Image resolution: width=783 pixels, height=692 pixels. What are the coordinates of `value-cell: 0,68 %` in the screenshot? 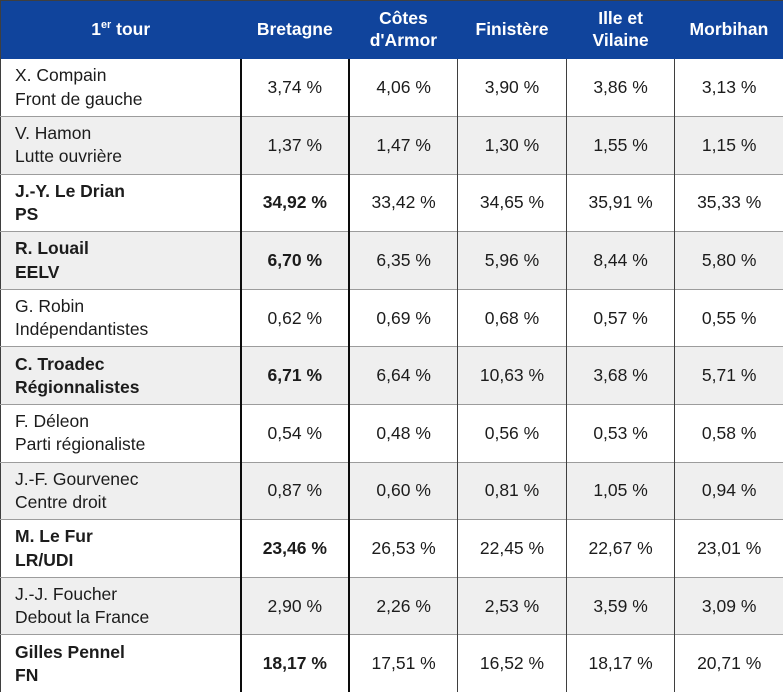 It's located at (512, 317).